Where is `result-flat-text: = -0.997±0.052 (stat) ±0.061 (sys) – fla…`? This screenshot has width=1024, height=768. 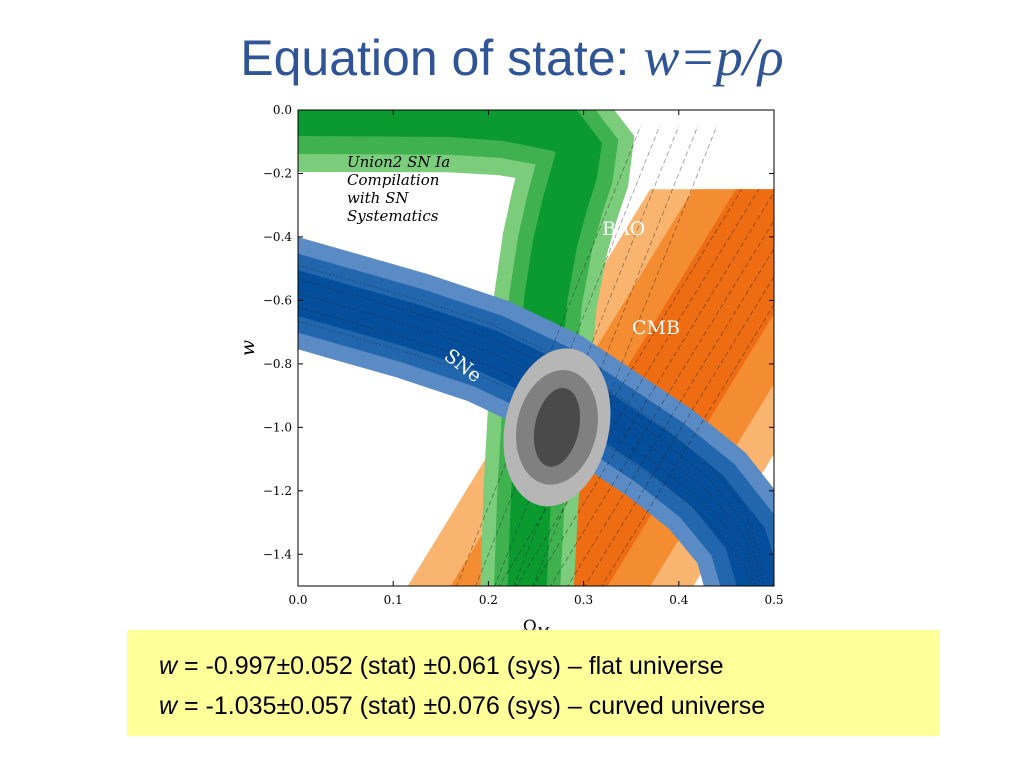 result-flat-text: = -0.997±0.052 (stat) ±0.061 (sys) – fla… is located at coordinates (450, 666).